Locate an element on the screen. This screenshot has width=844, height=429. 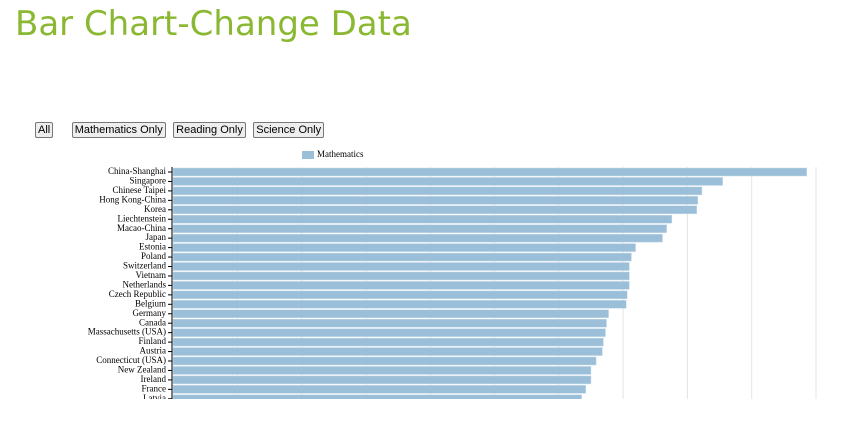
y-tick-label: Korea is located at coordinates (155, 209).